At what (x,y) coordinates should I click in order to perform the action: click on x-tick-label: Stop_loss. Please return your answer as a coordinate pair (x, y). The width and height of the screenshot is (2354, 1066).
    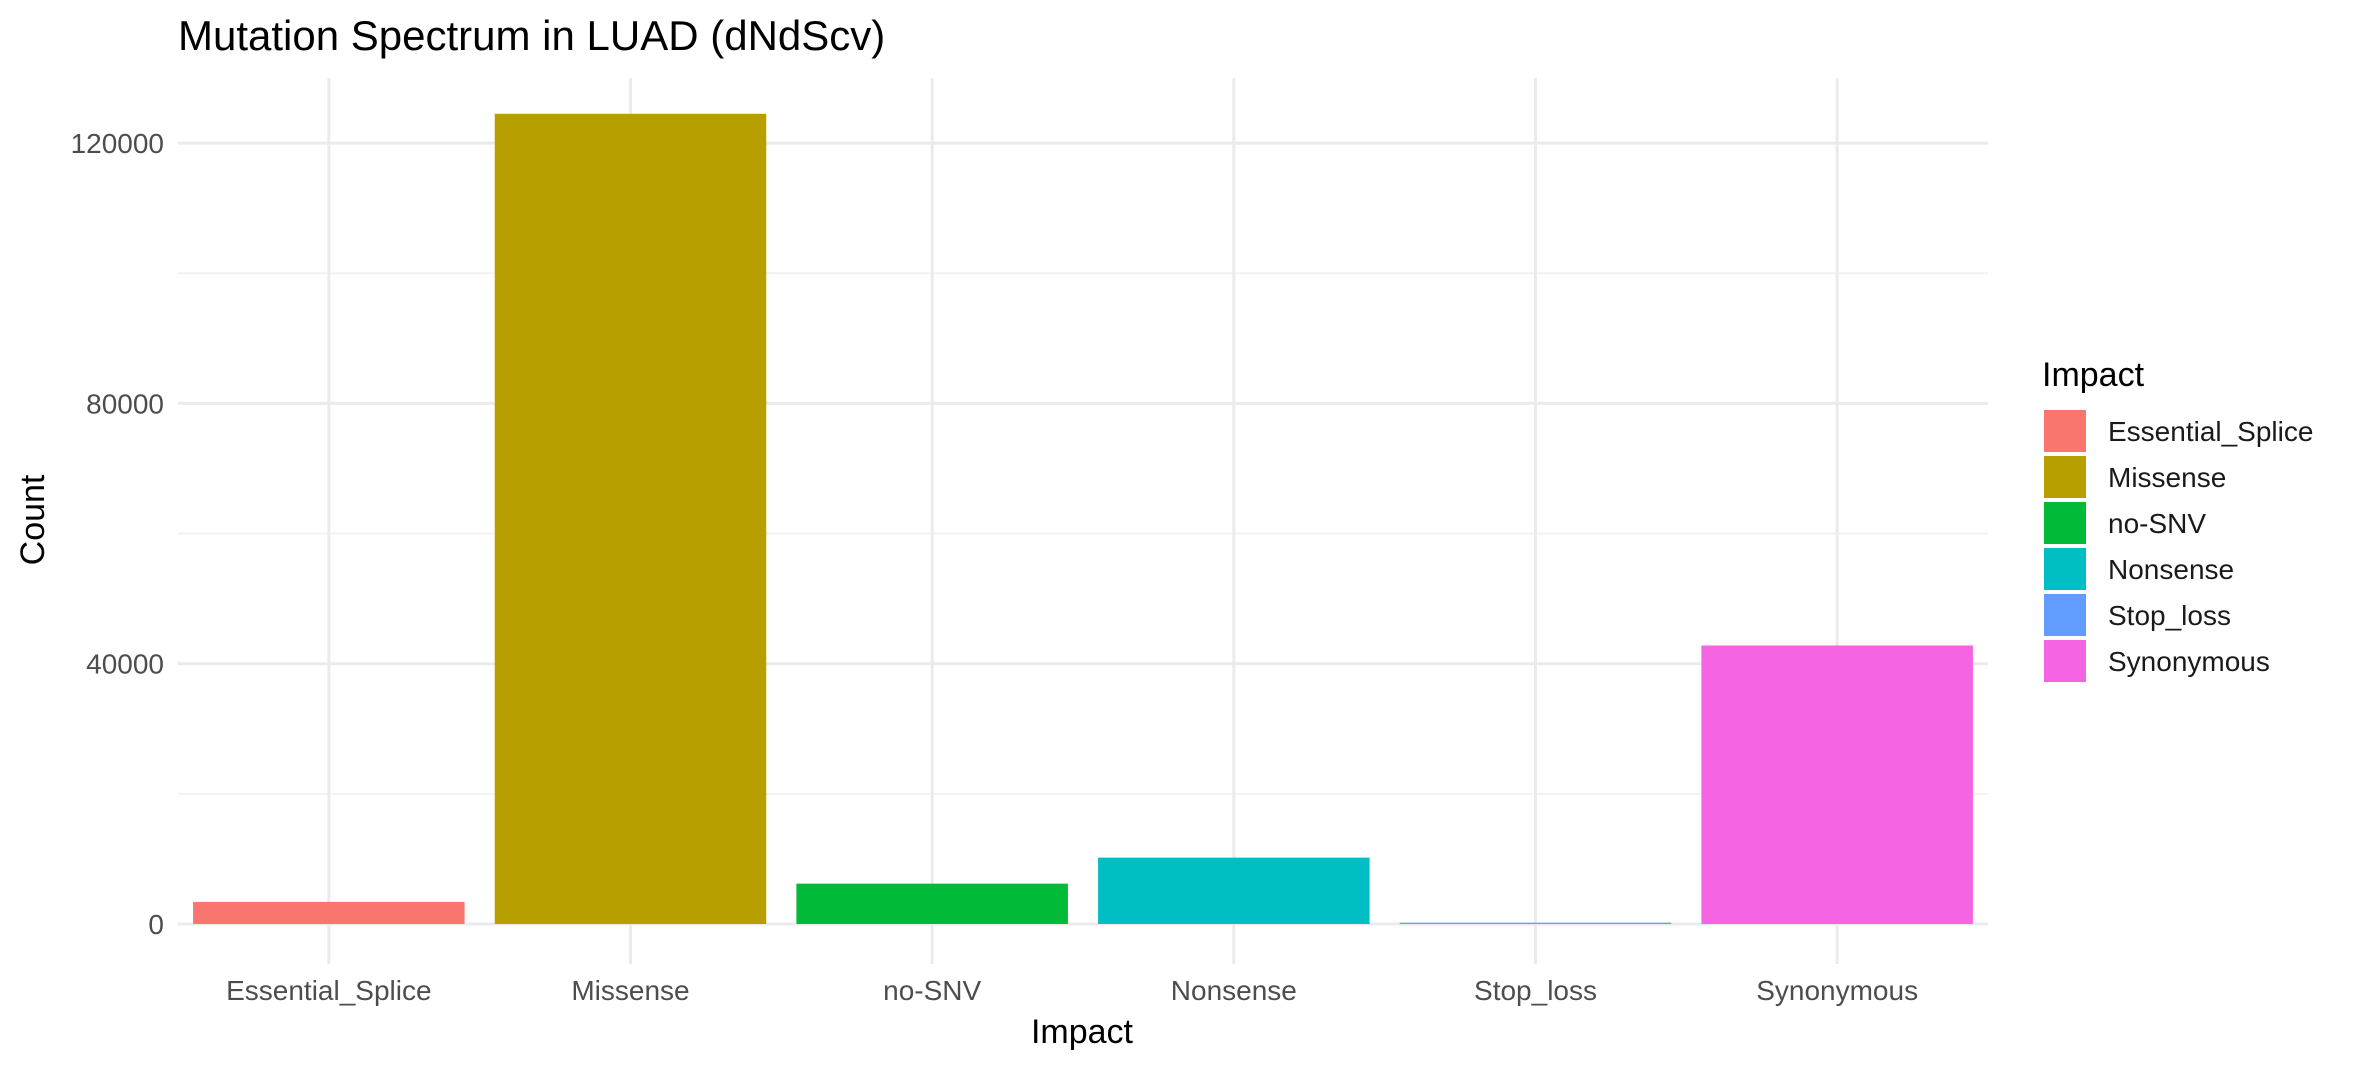
    Looking at the image, I should click on (1535, 990).